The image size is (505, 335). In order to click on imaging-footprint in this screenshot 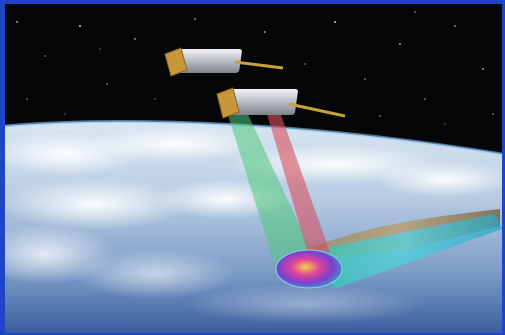, I will do `click(309, 269)`.